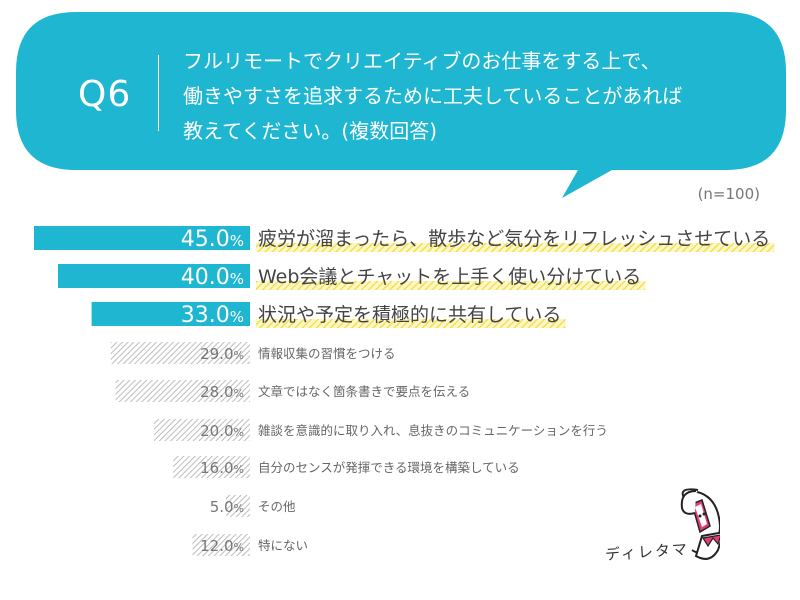 The width and height of the screenshot is (800, 600). Describe the element at coordinates (449, 277) in the screenshot. I see `category-label-2: Web会議とチャットを上手く使い分けている` at that location.